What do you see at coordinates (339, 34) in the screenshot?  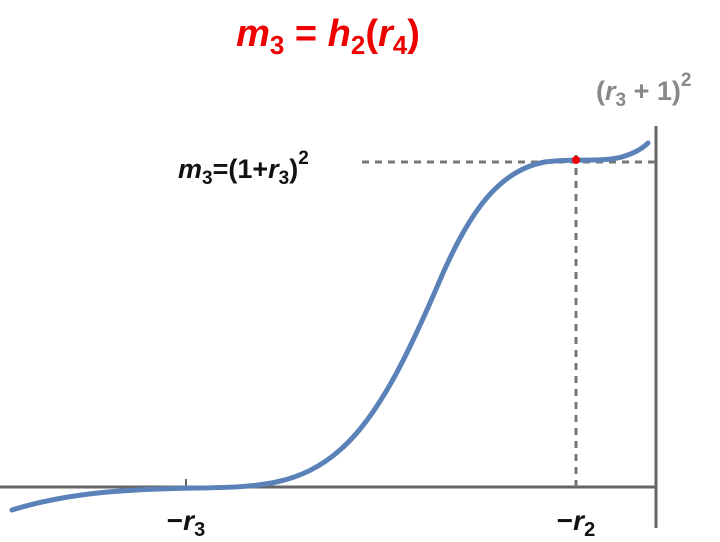 I see `title-part: h` at bounding box center [339, 34].